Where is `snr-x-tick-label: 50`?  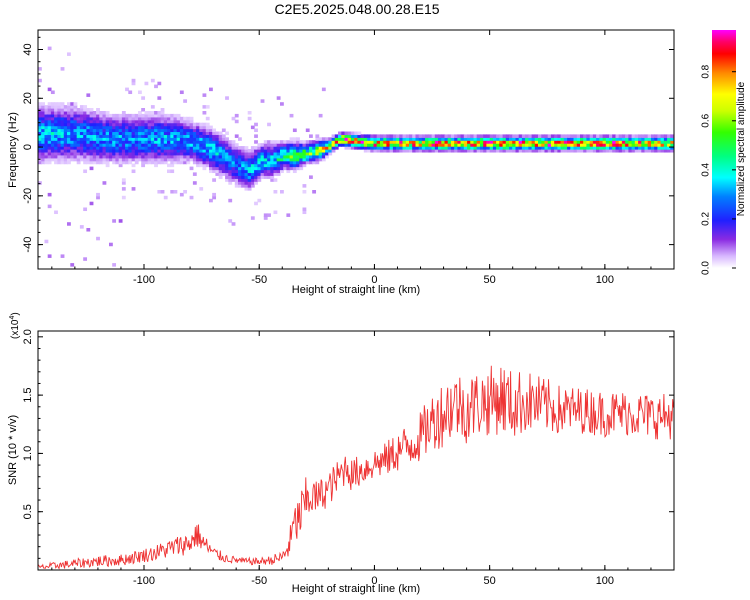 snr-x-tick-label: 50 is located at coordinates (490, 581).